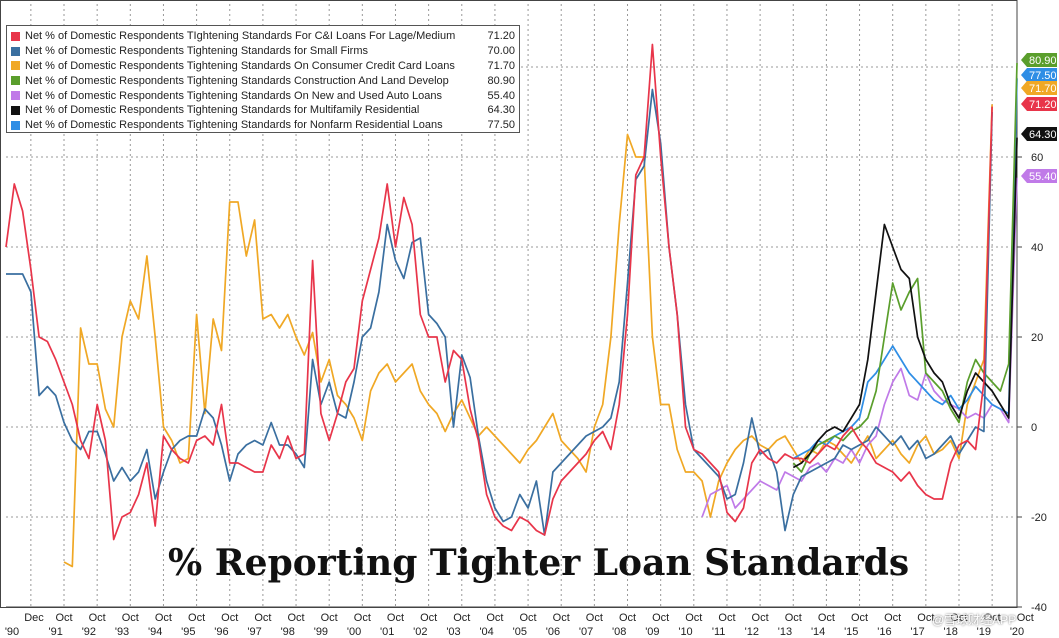  Describe the element at coordinates (1043, 89) in the screenshot. I see `svg-text: 71.70` at that location.